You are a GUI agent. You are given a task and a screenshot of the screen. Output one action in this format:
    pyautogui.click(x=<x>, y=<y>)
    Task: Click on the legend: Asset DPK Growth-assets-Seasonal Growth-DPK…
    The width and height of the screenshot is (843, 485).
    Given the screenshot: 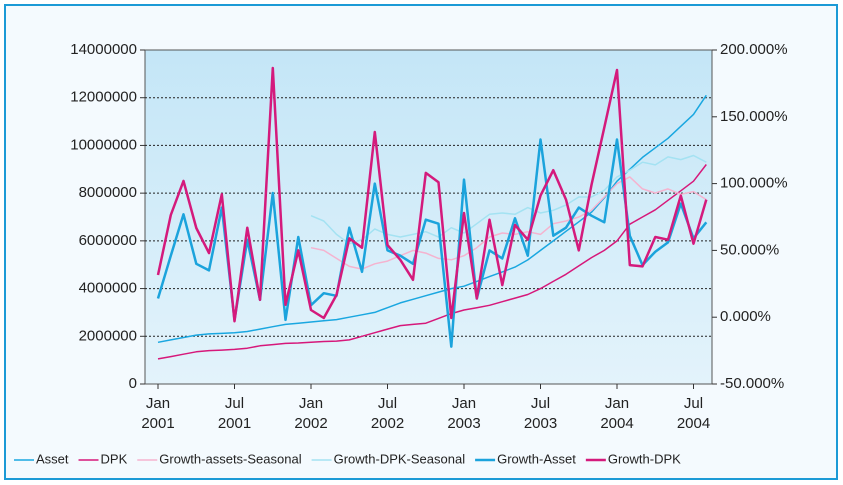 What is the action you would take?
    pyautogui.click(x=347, y=458)
    